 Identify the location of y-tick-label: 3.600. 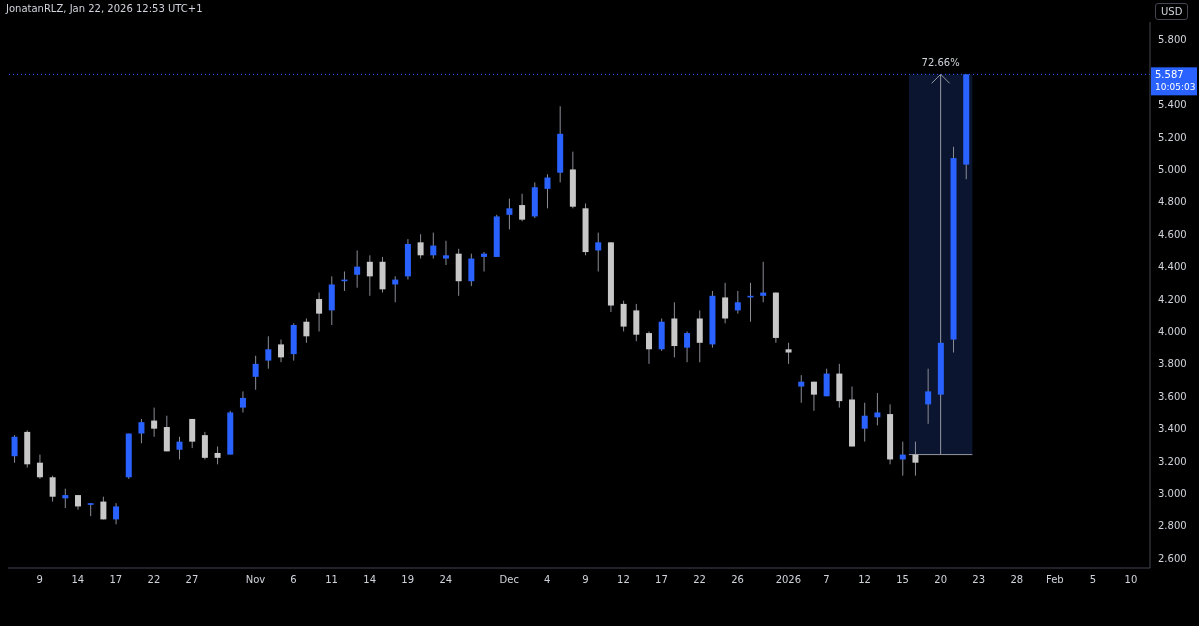
(1172, 396).